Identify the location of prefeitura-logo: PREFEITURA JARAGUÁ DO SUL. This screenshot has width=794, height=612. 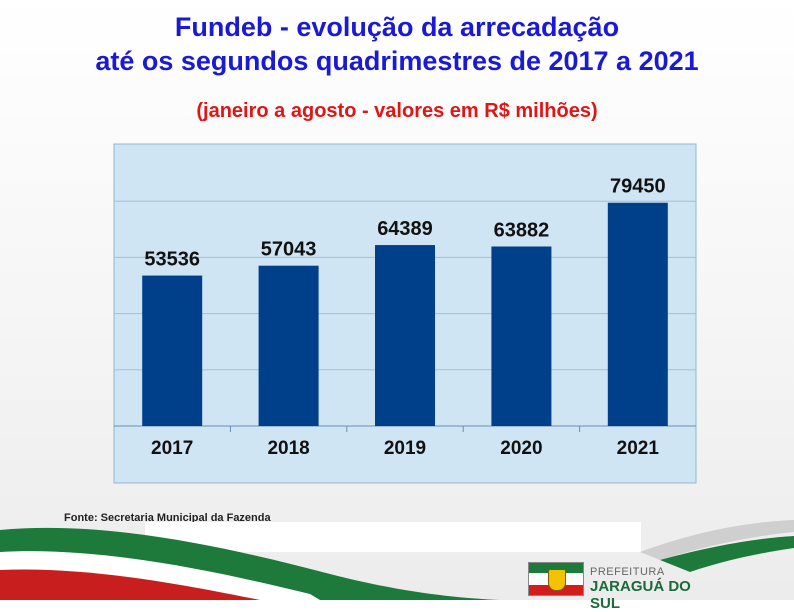
(613, 586).